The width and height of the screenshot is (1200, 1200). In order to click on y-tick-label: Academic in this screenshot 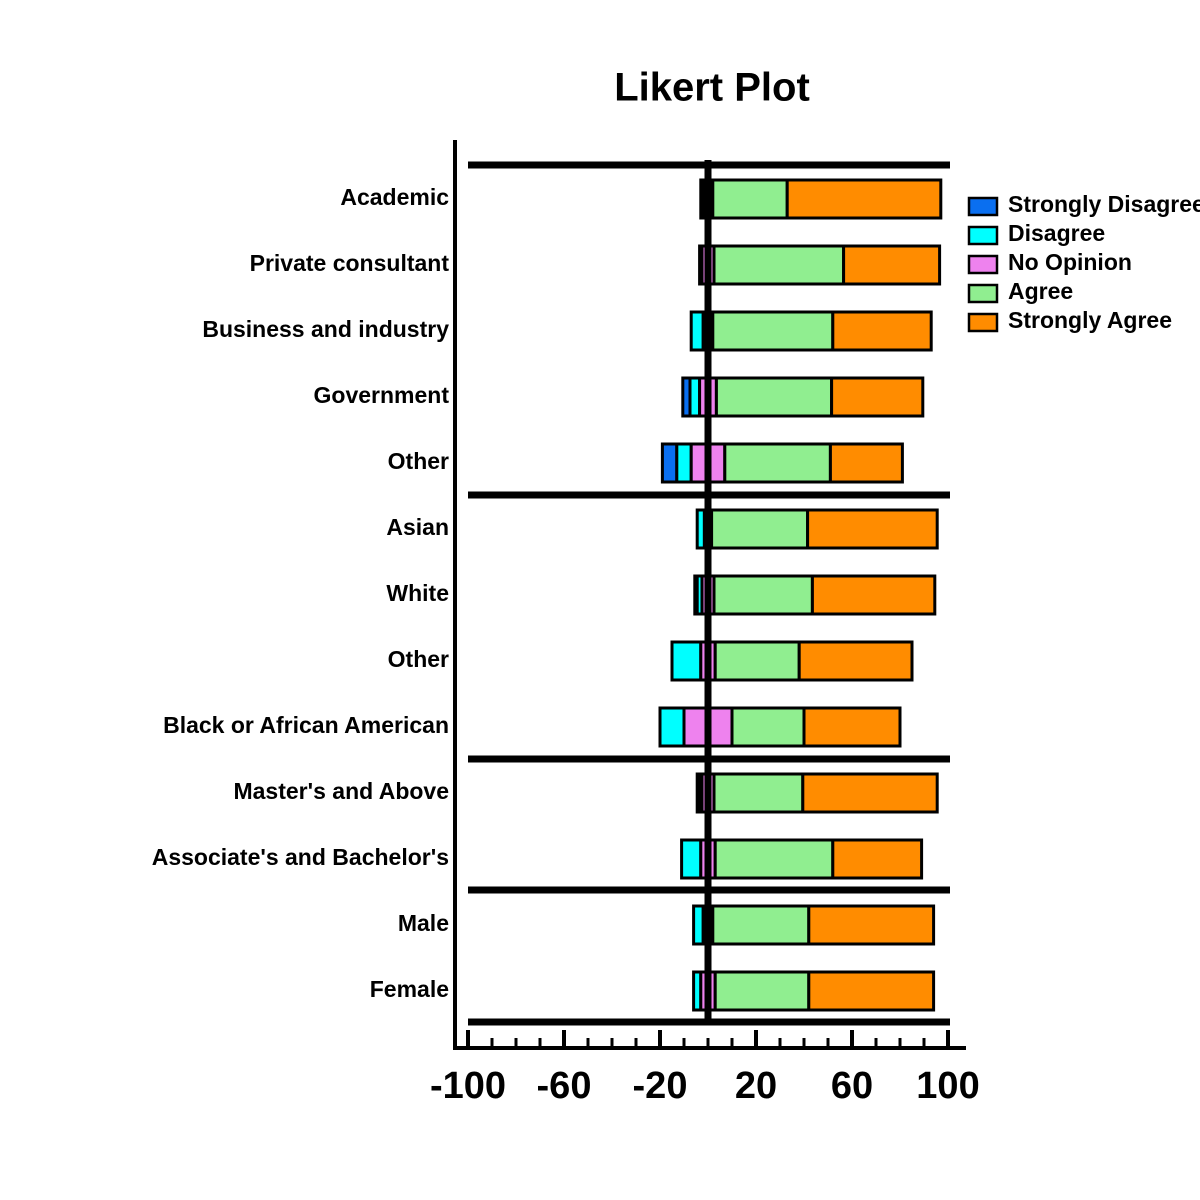, I will do `click(394, 197)`.